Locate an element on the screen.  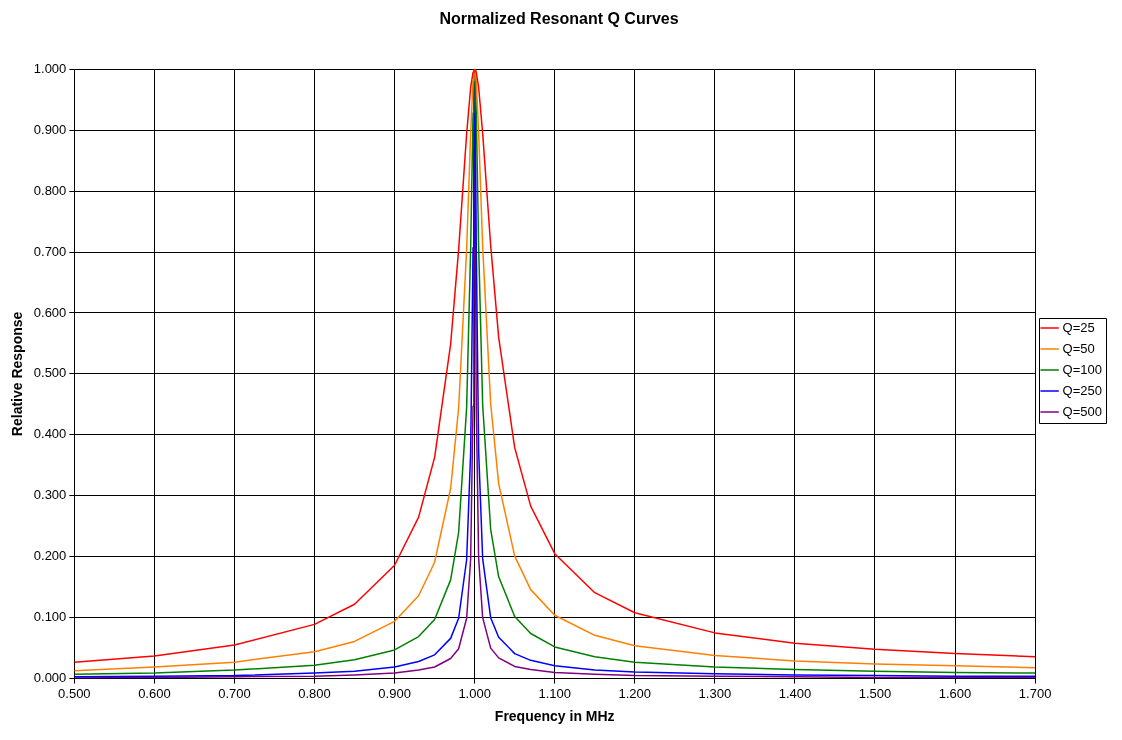
y-tick-label: 0.800 is located at coordinates (50, 190).